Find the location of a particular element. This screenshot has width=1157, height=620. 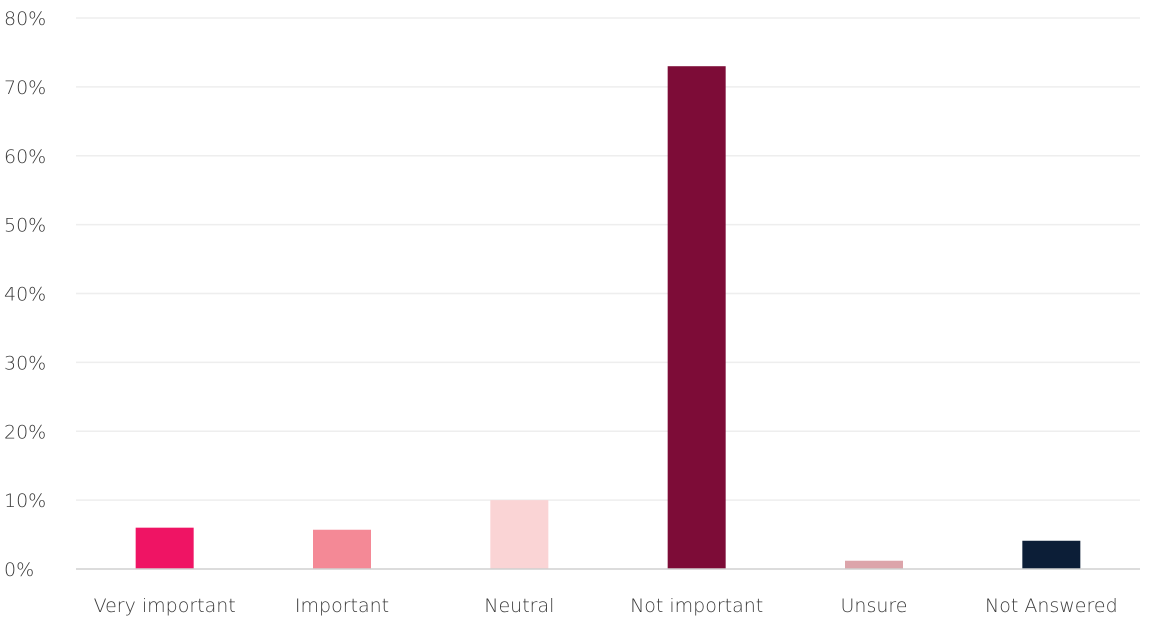

bar-not-important is located at coordinates (696, 318).